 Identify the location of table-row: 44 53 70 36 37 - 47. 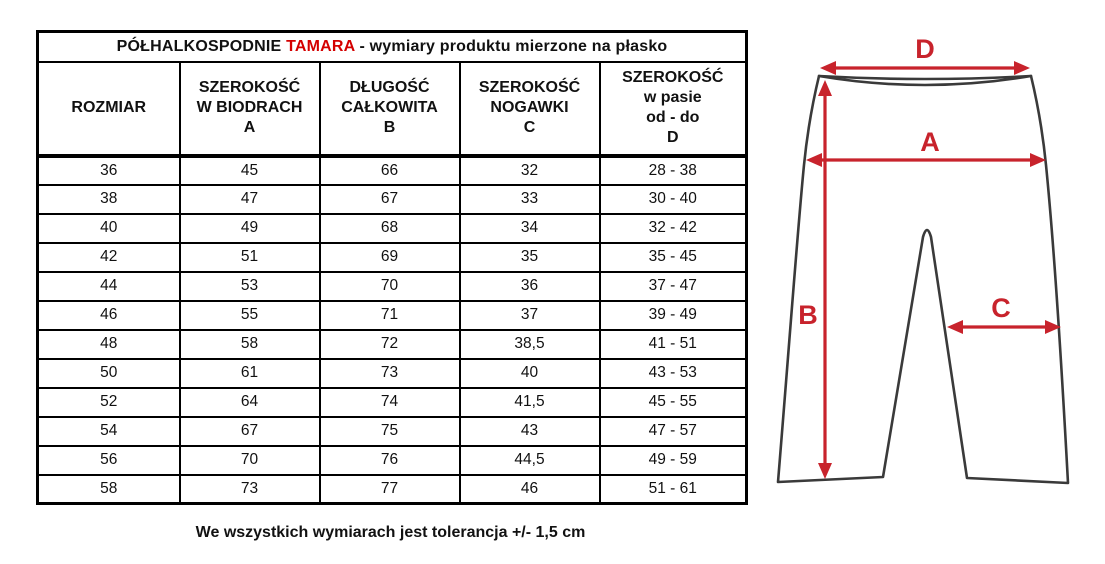
(392, 286).